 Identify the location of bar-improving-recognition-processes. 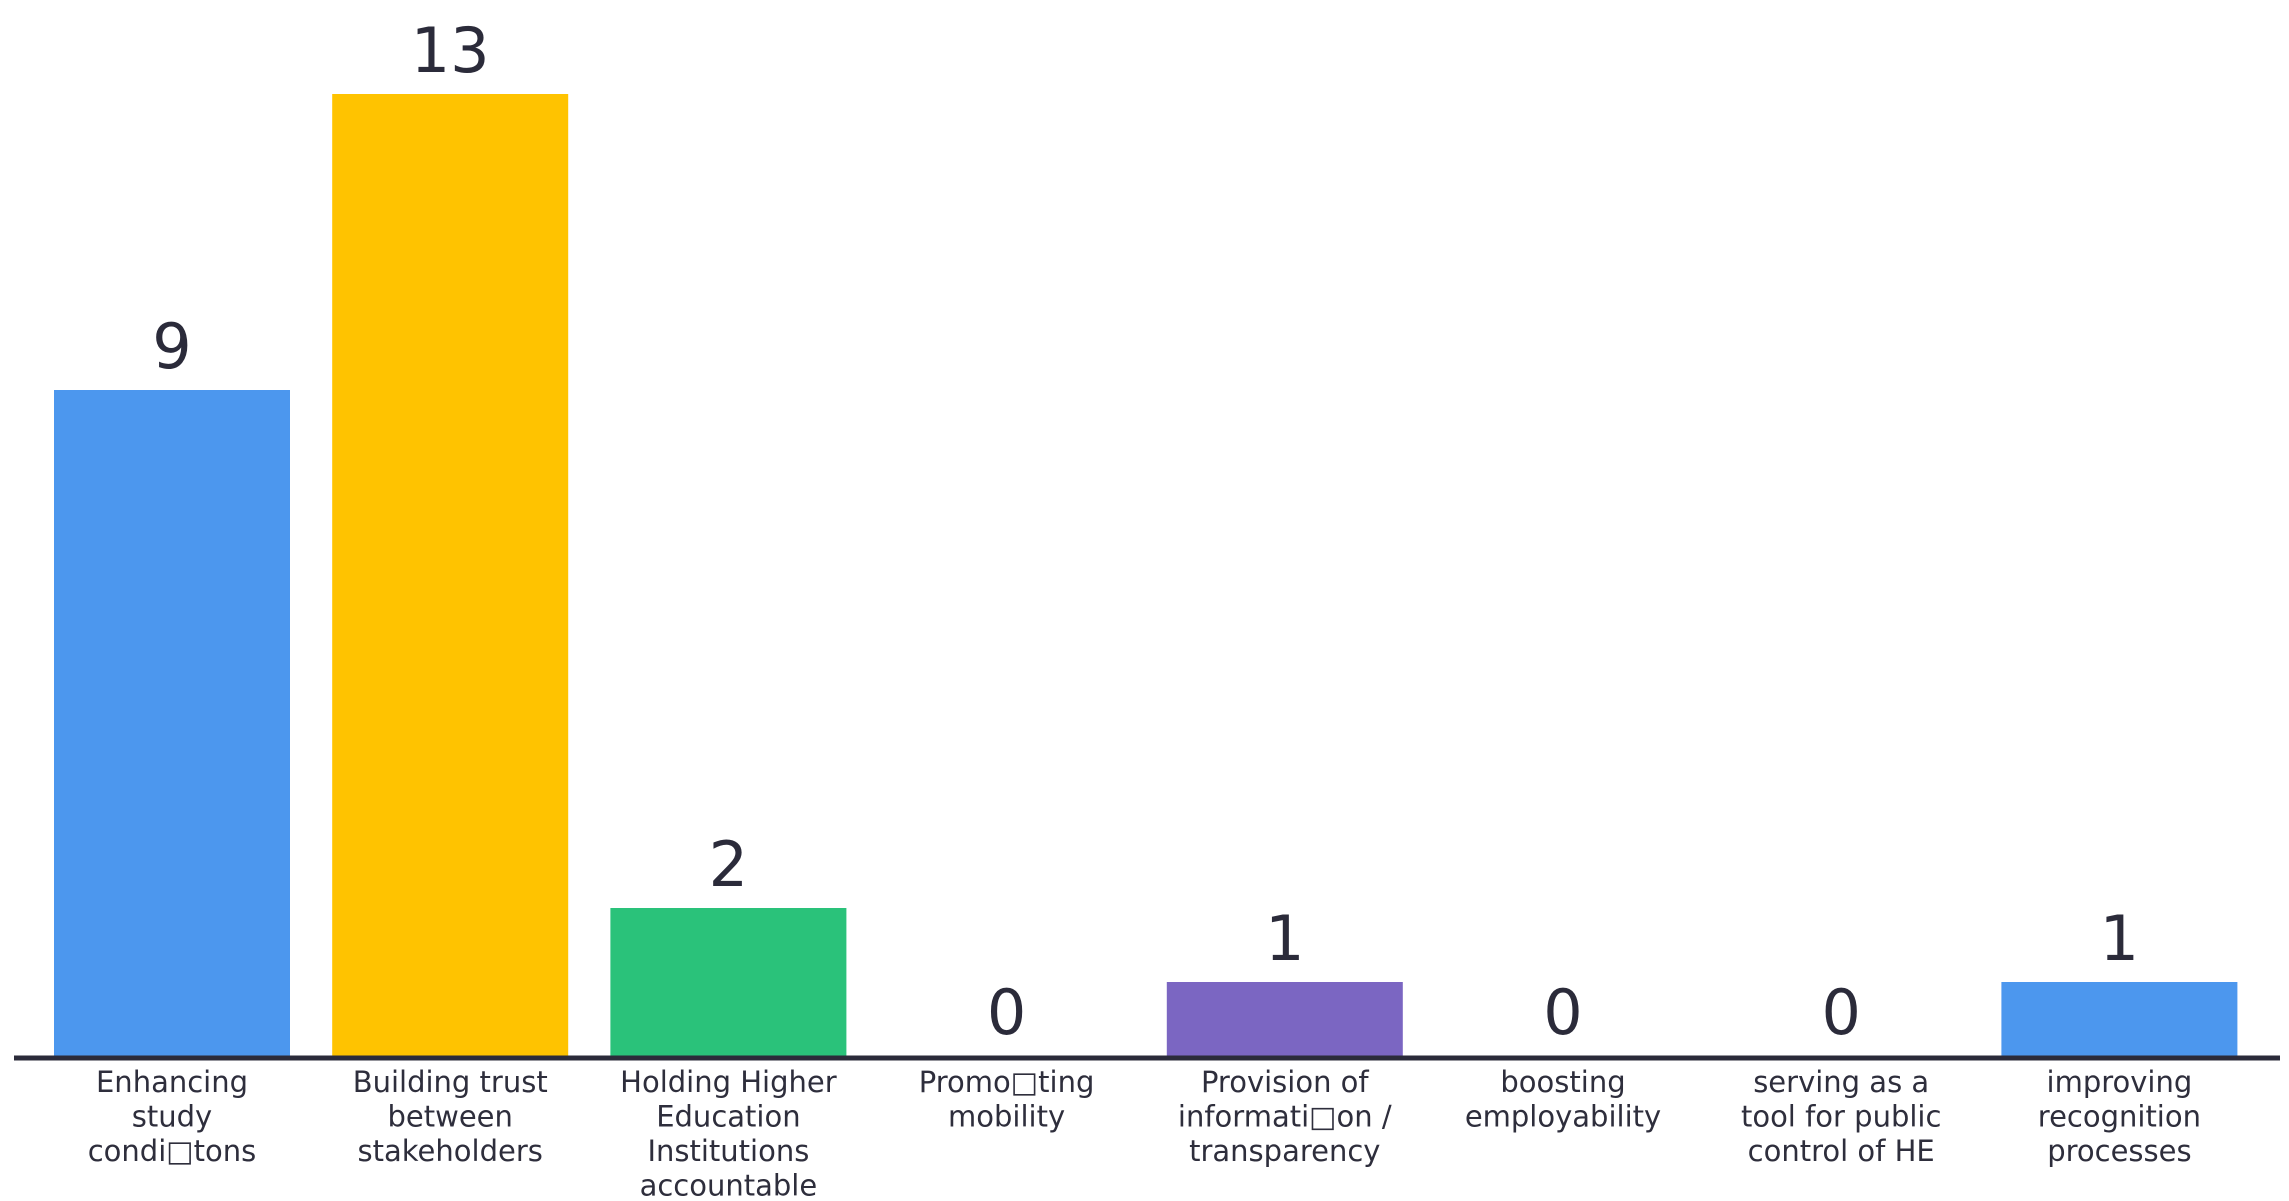
(2119, 1019).